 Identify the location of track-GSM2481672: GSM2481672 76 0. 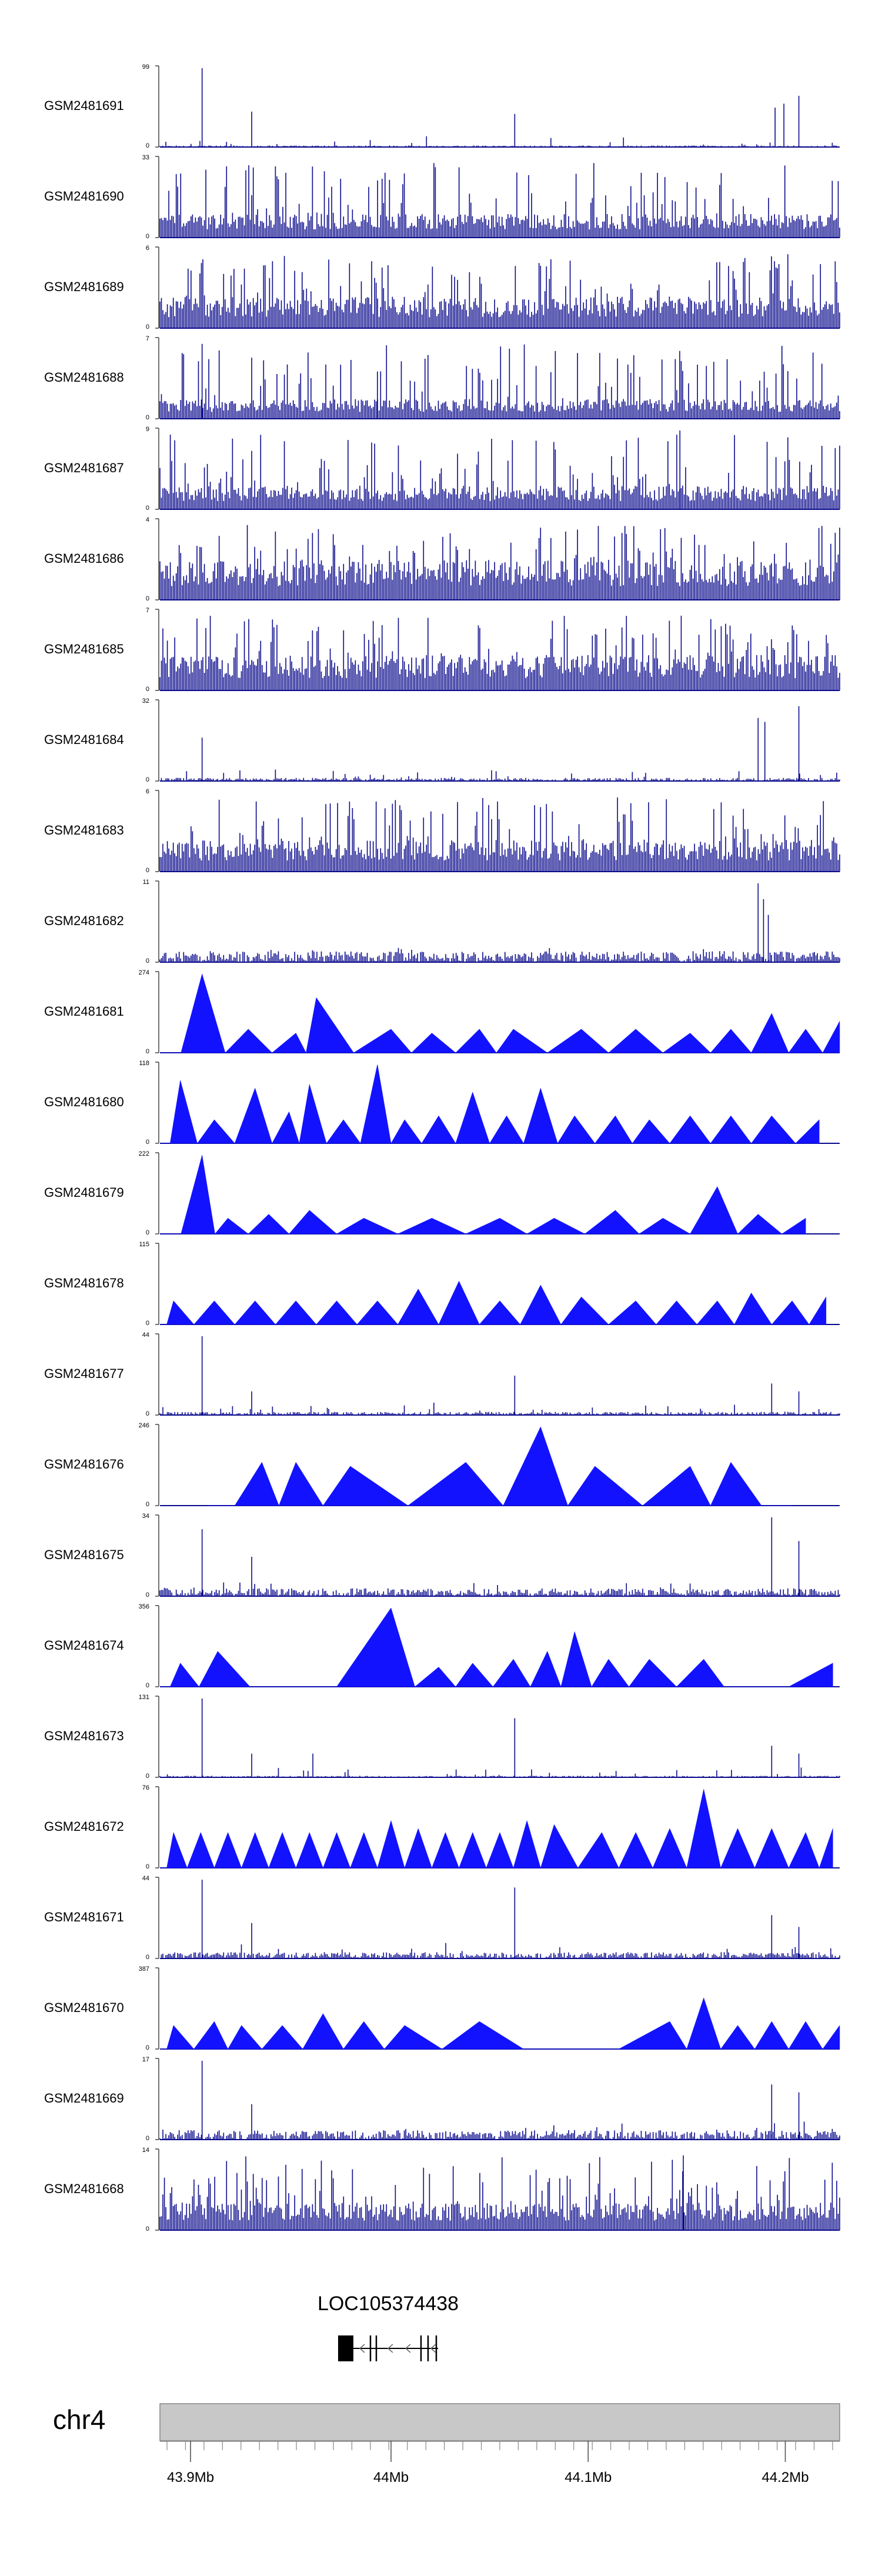
(442, 1827).